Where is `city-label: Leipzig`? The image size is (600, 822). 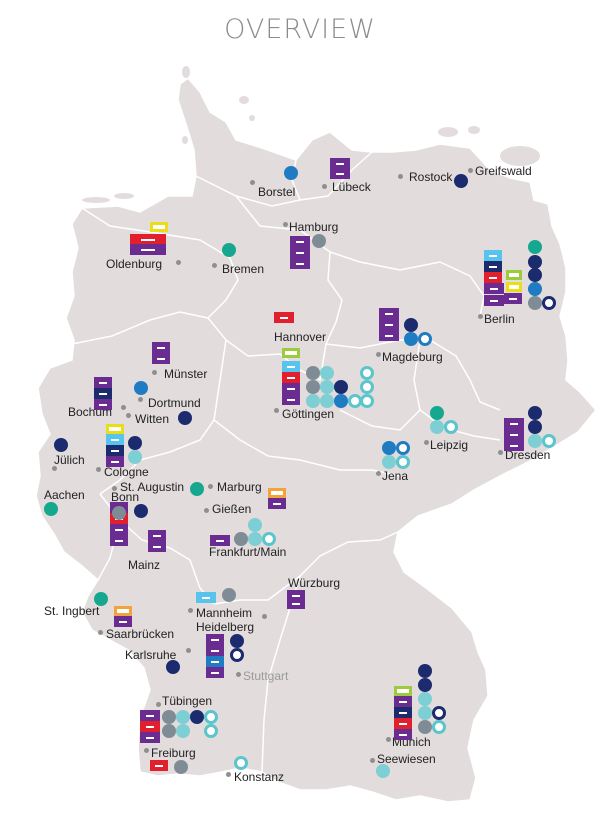
city-label: Leipzig is located at coordinates (449, 445).